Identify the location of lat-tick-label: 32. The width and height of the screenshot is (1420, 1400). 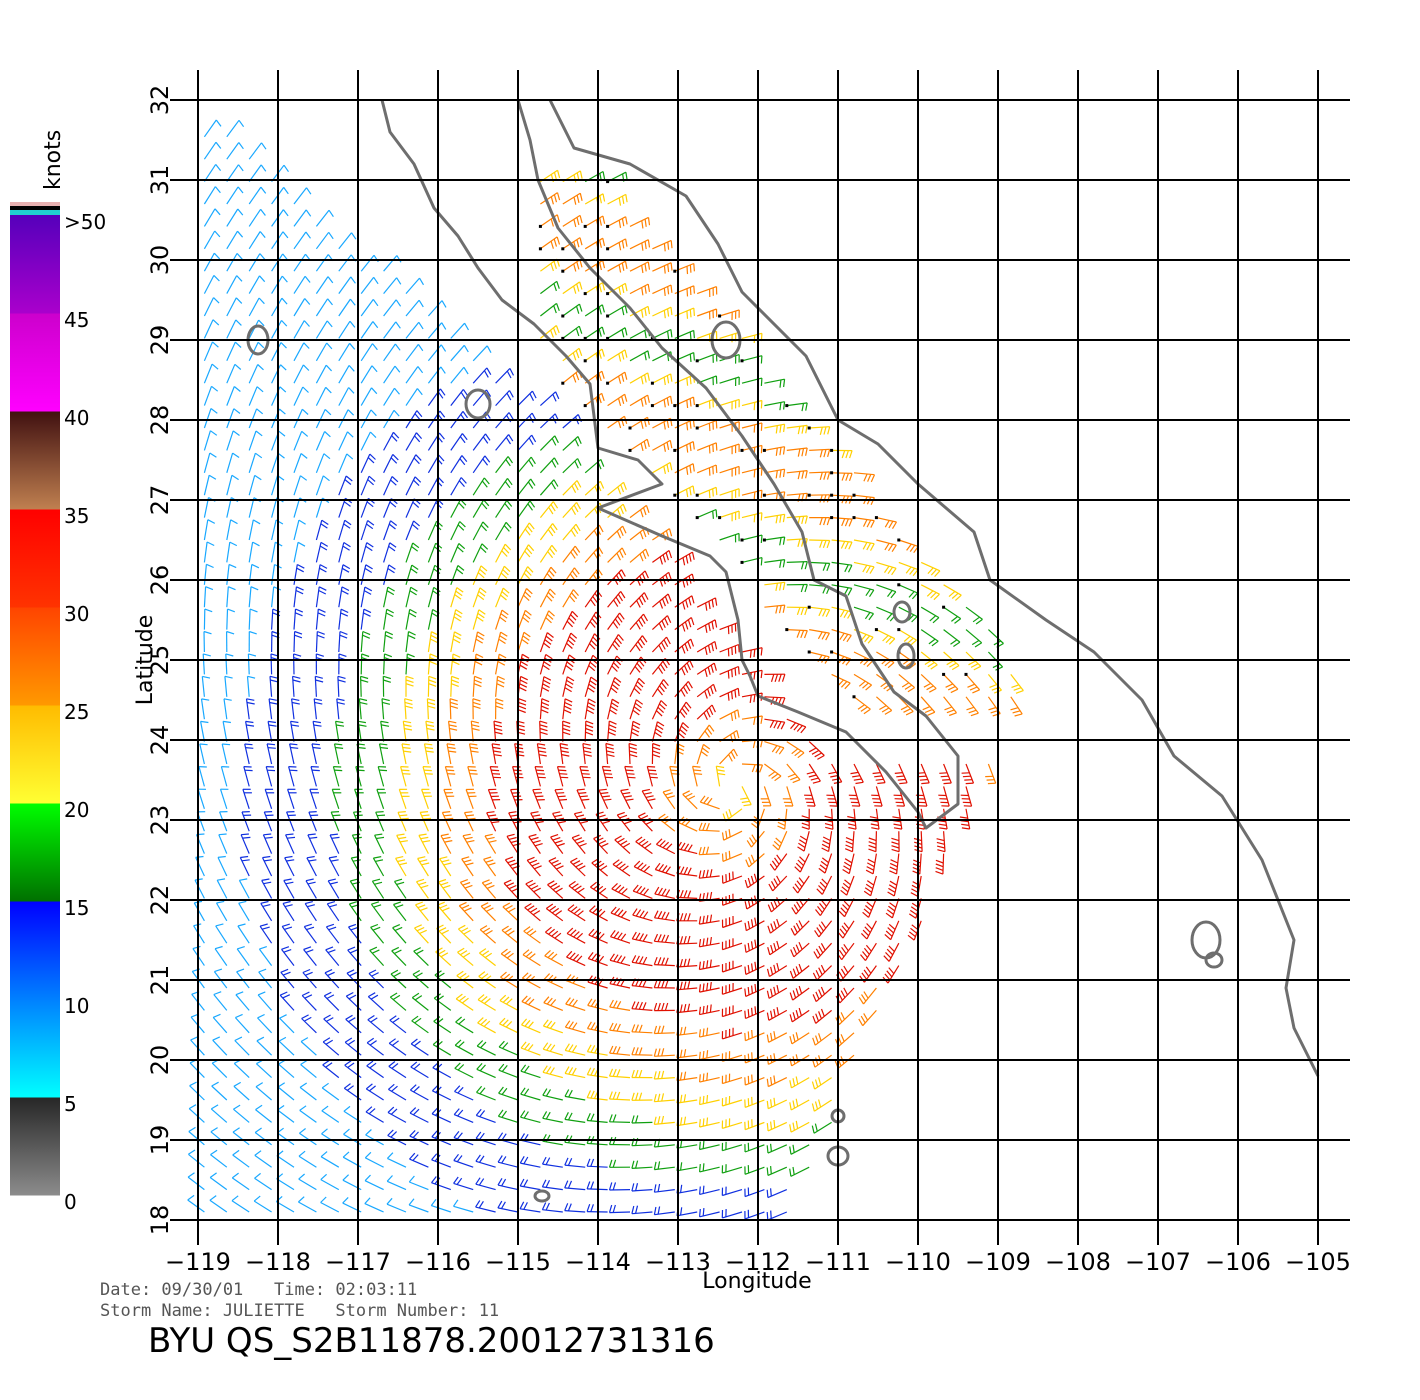
(160, 100).